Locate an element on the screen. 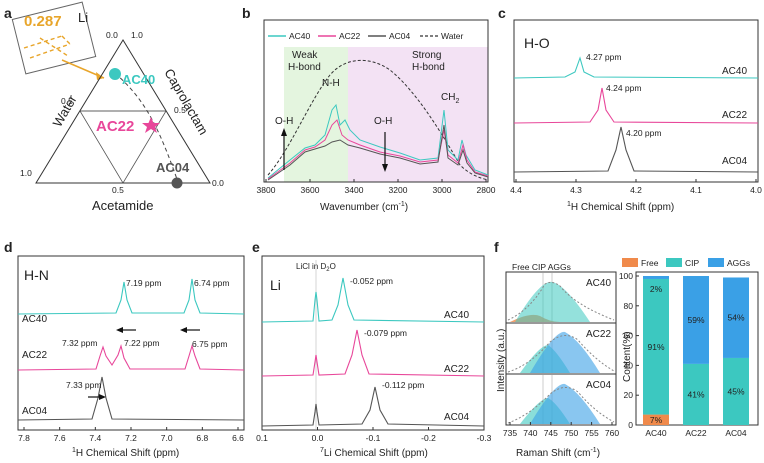 The height and width of the screenshot is (463, 764). zoom-value: 0.287 is located at coordinates (43, 21).